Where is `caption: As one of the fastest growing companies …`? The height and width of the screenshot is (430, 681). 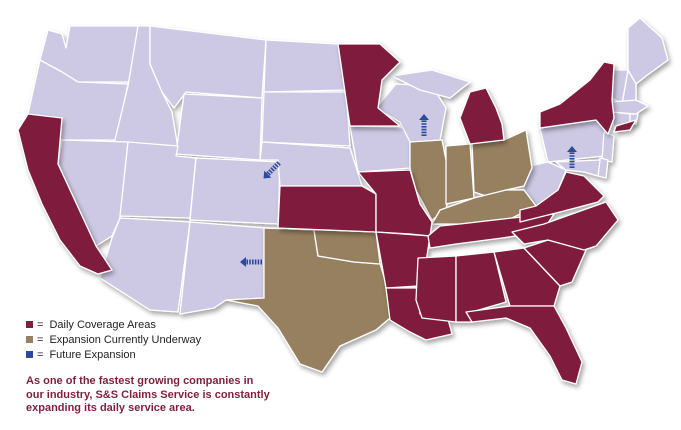
caption: As one of the fastest growing companies … is located at coordinates (156, 395).